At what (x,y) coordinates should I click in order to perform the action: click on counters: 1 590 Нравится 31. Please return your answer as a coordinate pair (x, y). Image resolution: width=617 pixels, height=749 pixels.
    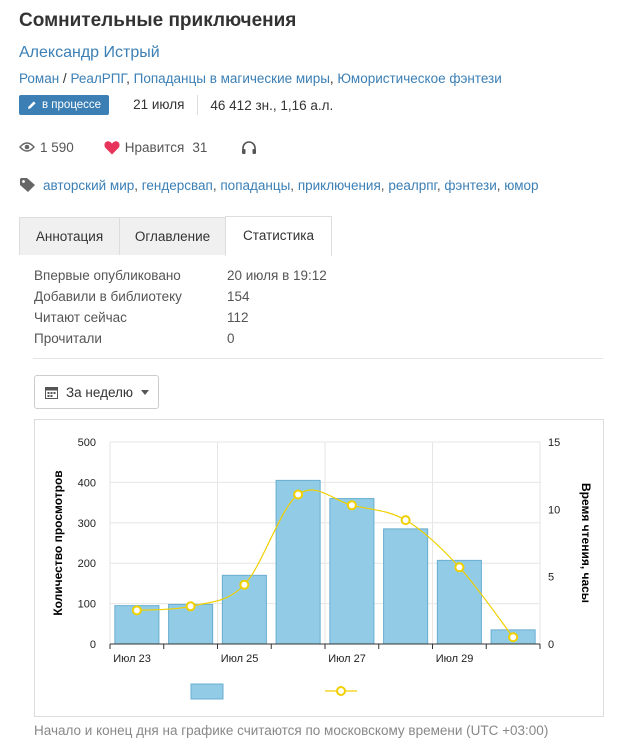
    Looking at the image, I should click on (138, 147).